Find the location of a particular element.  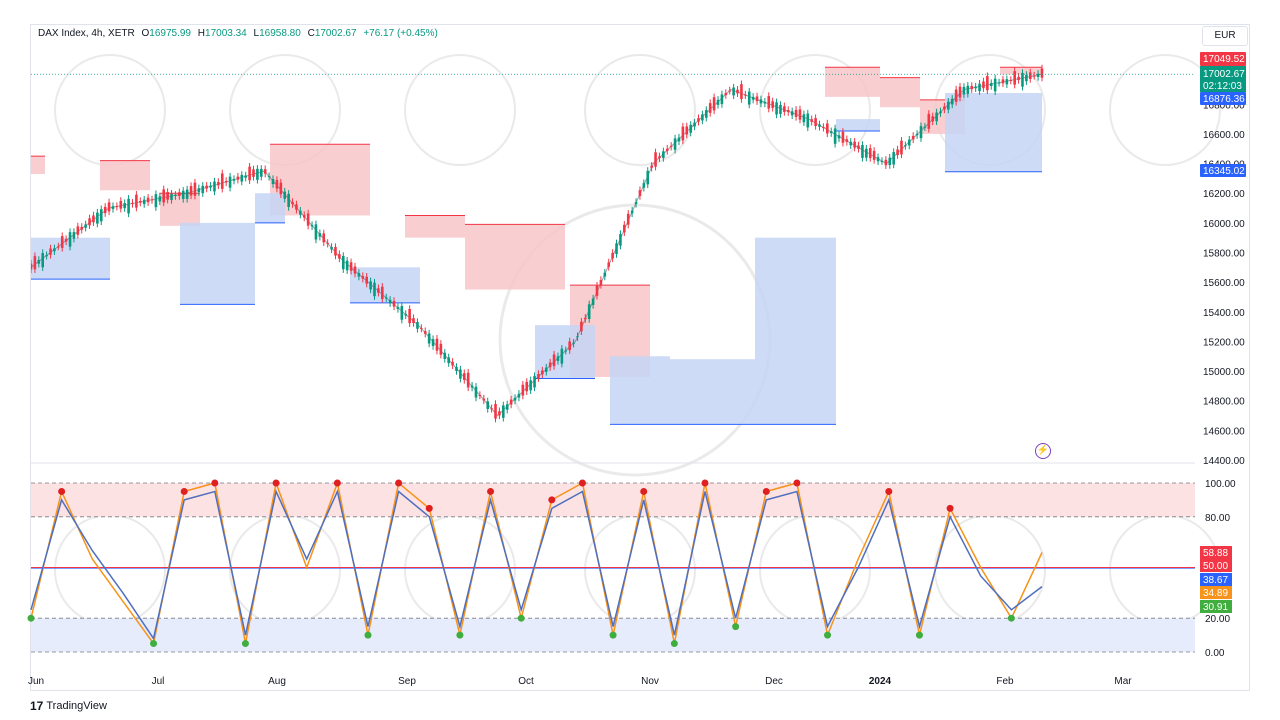

demand-zone is located at coordinates (712, 392).